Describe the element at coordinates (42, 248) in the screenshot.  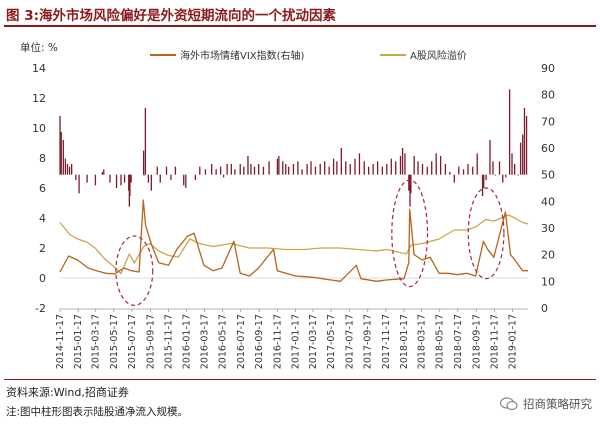
I see `y-left-tick-label: 2` at that location.